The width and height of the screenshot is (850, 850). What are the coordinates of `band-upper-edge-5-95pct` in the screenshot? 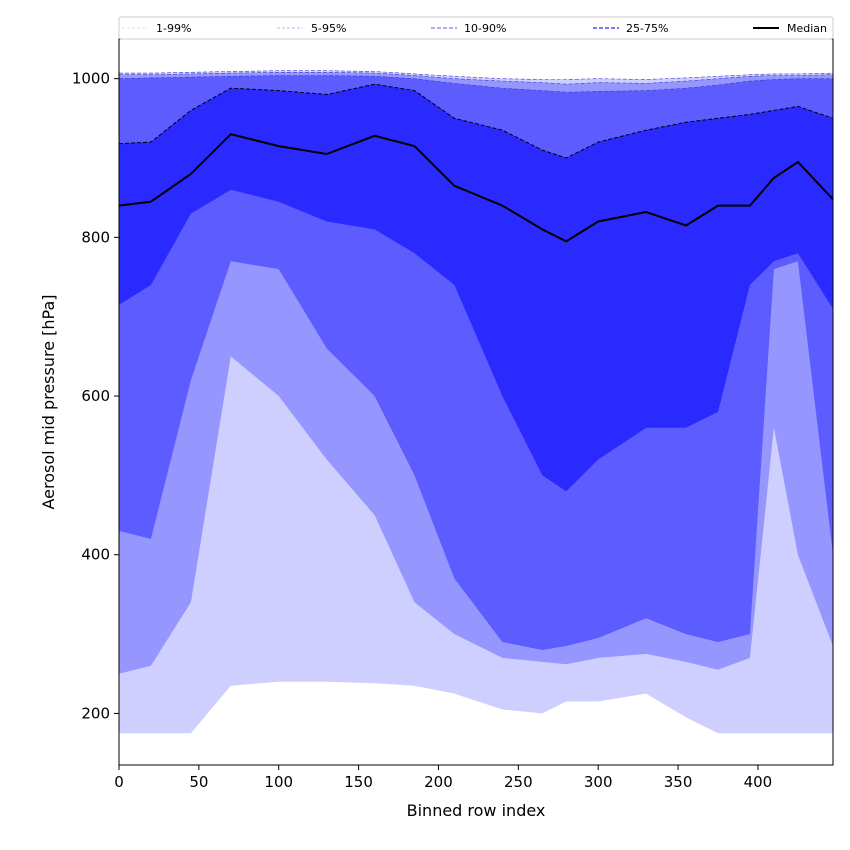 It's located at (476, 78).